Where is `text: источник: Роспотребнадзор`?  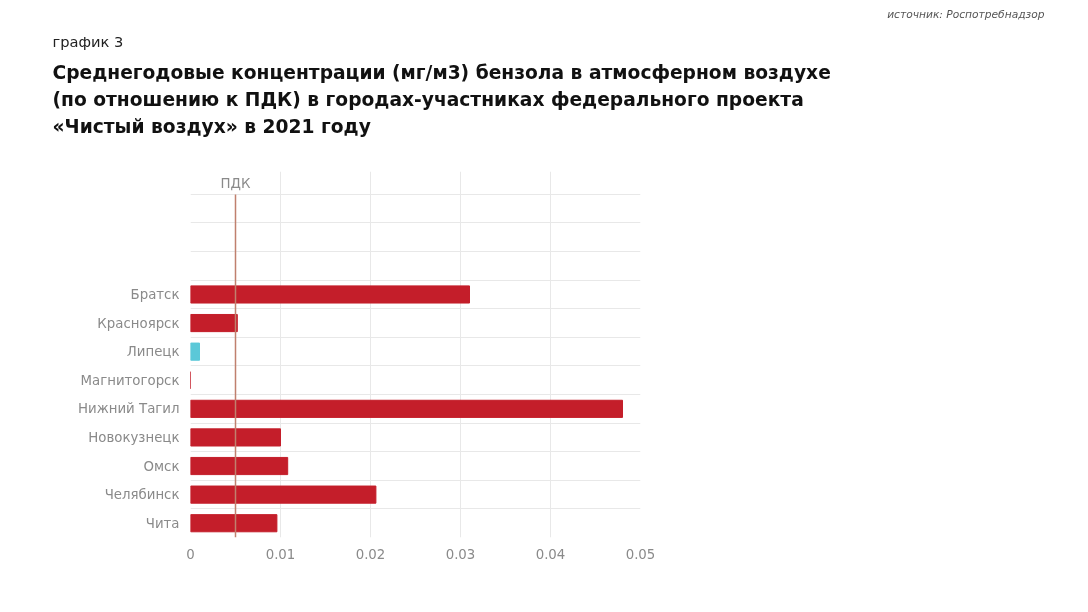 text: источник: Роспотребнадзор is located at coordinates (966, 14).